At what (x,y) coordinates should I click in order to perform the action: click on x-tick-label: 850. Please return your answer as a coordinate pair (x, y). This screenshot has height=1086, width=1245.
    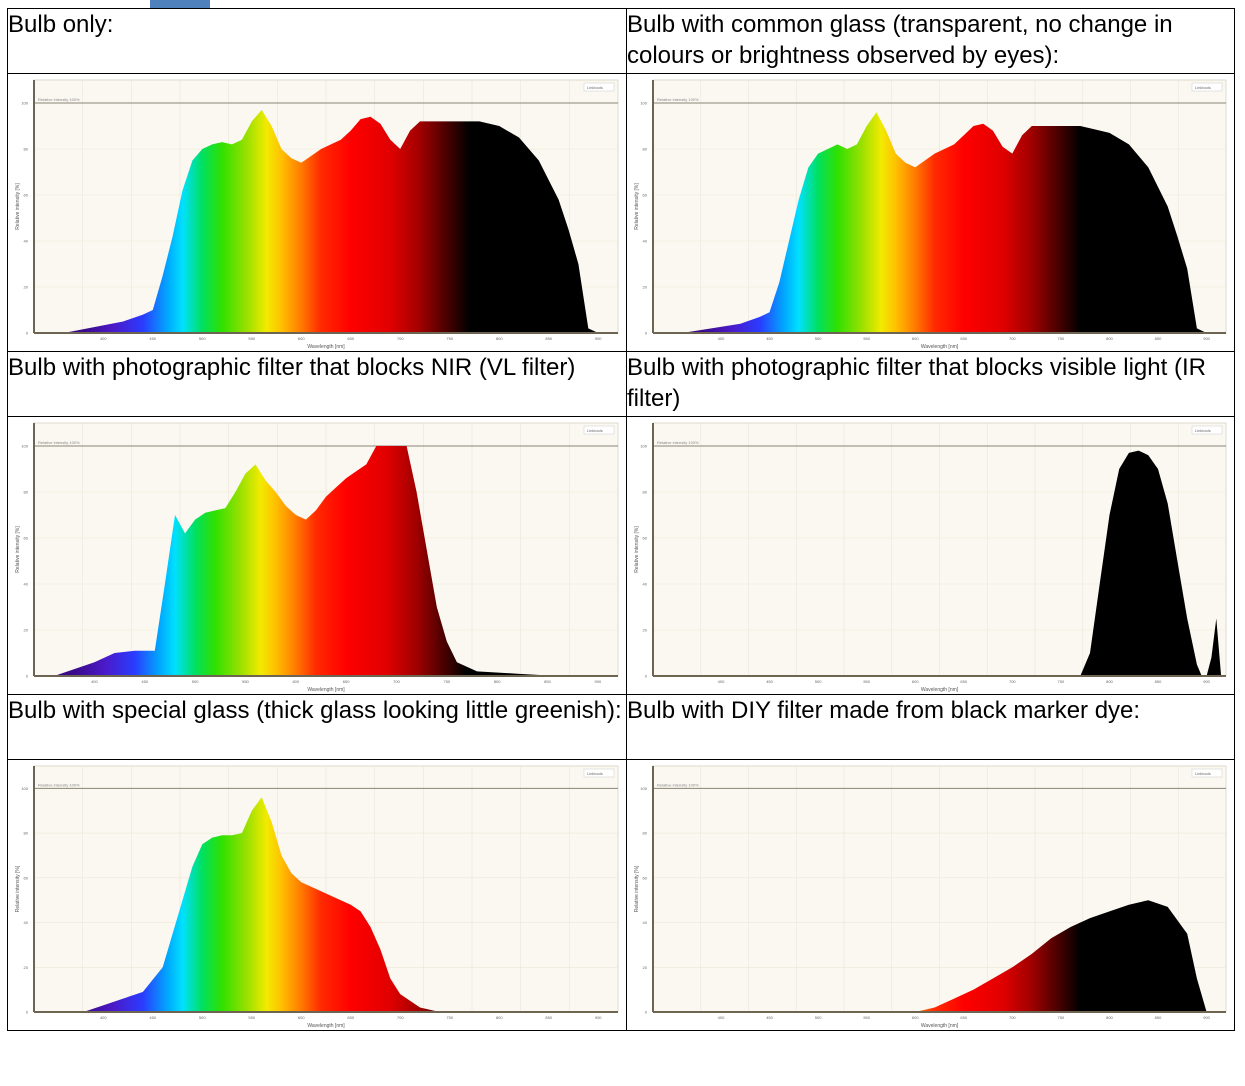
    Looking at the image, I should click on (547, 681).